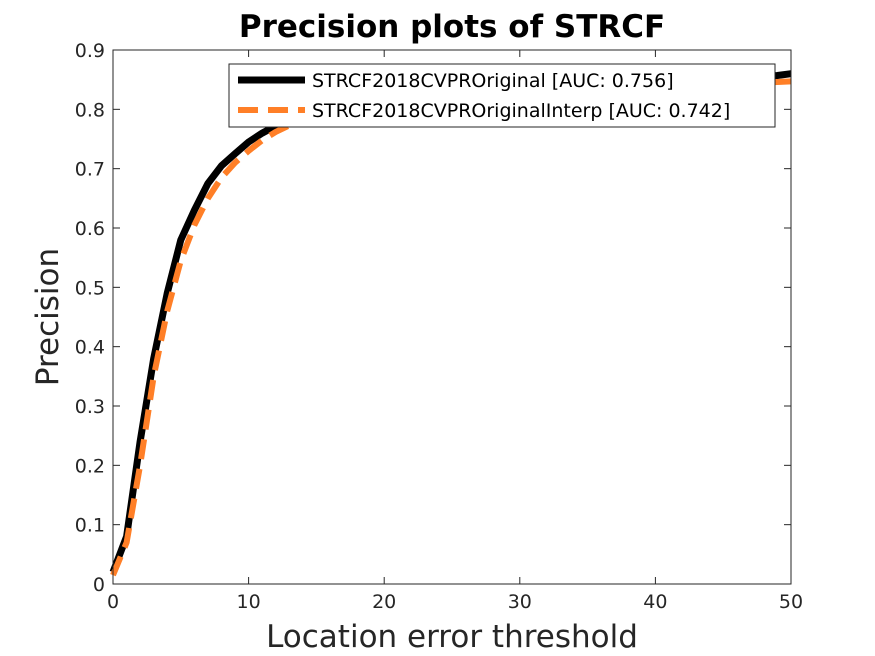  What do you see at coordinates (452, 637) in the screenshot?
I see `x-axis-label: Location error threshold` at bounding box center [452, 637].